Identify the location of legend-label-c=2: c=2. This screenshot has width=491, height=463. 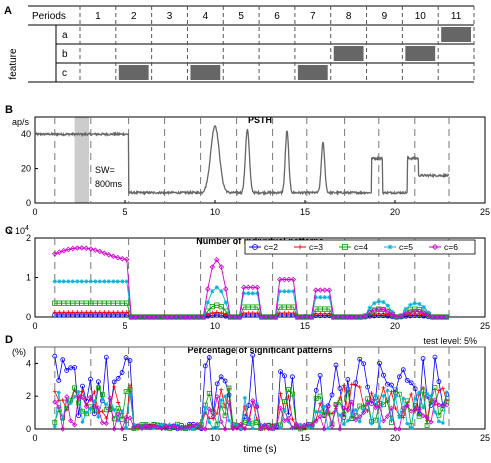
(271, 247).